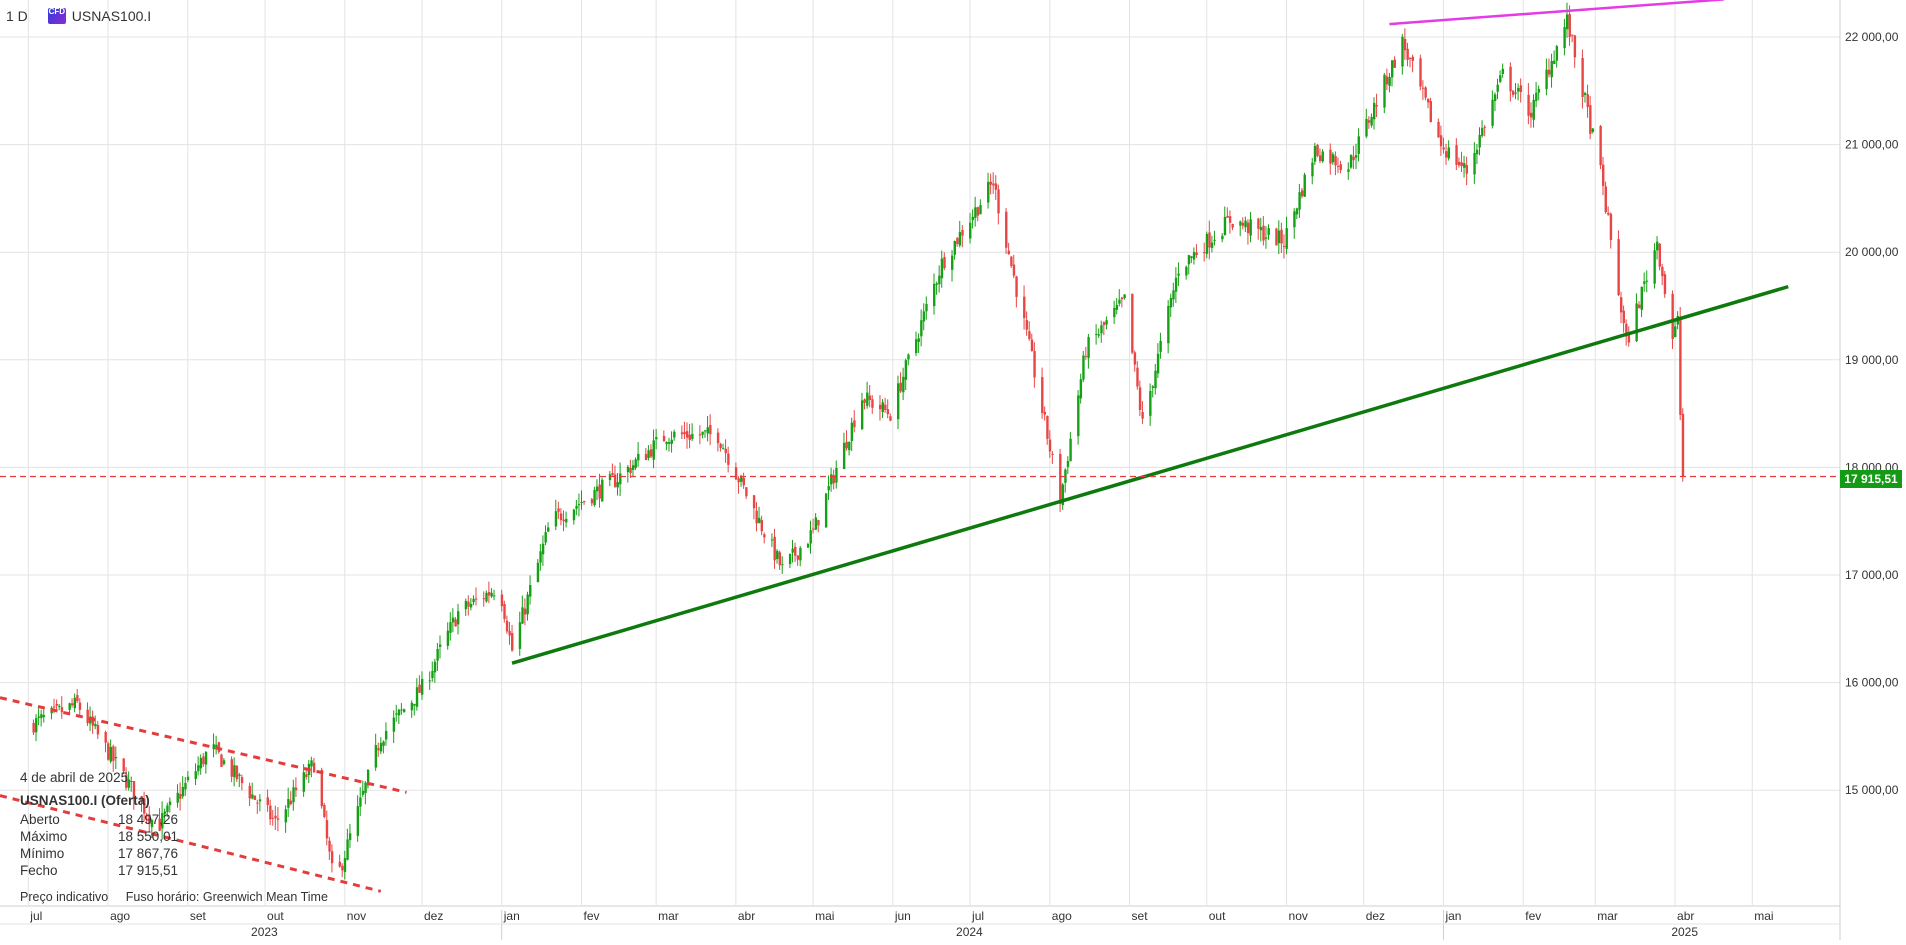 This screenshot has height=945, width=1906. What do you see at coordinates (592, 916) in the screenshot?
I see `x-tick-label: fev` at bounding box center [592, 916].